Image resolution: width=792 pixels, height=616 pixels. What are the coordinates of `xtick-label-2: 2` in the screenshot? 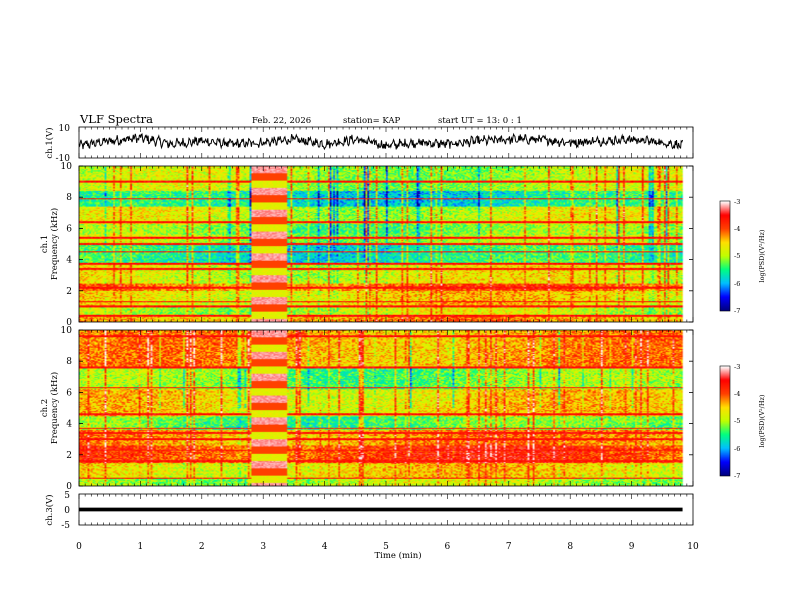 It's located at (202, 547).